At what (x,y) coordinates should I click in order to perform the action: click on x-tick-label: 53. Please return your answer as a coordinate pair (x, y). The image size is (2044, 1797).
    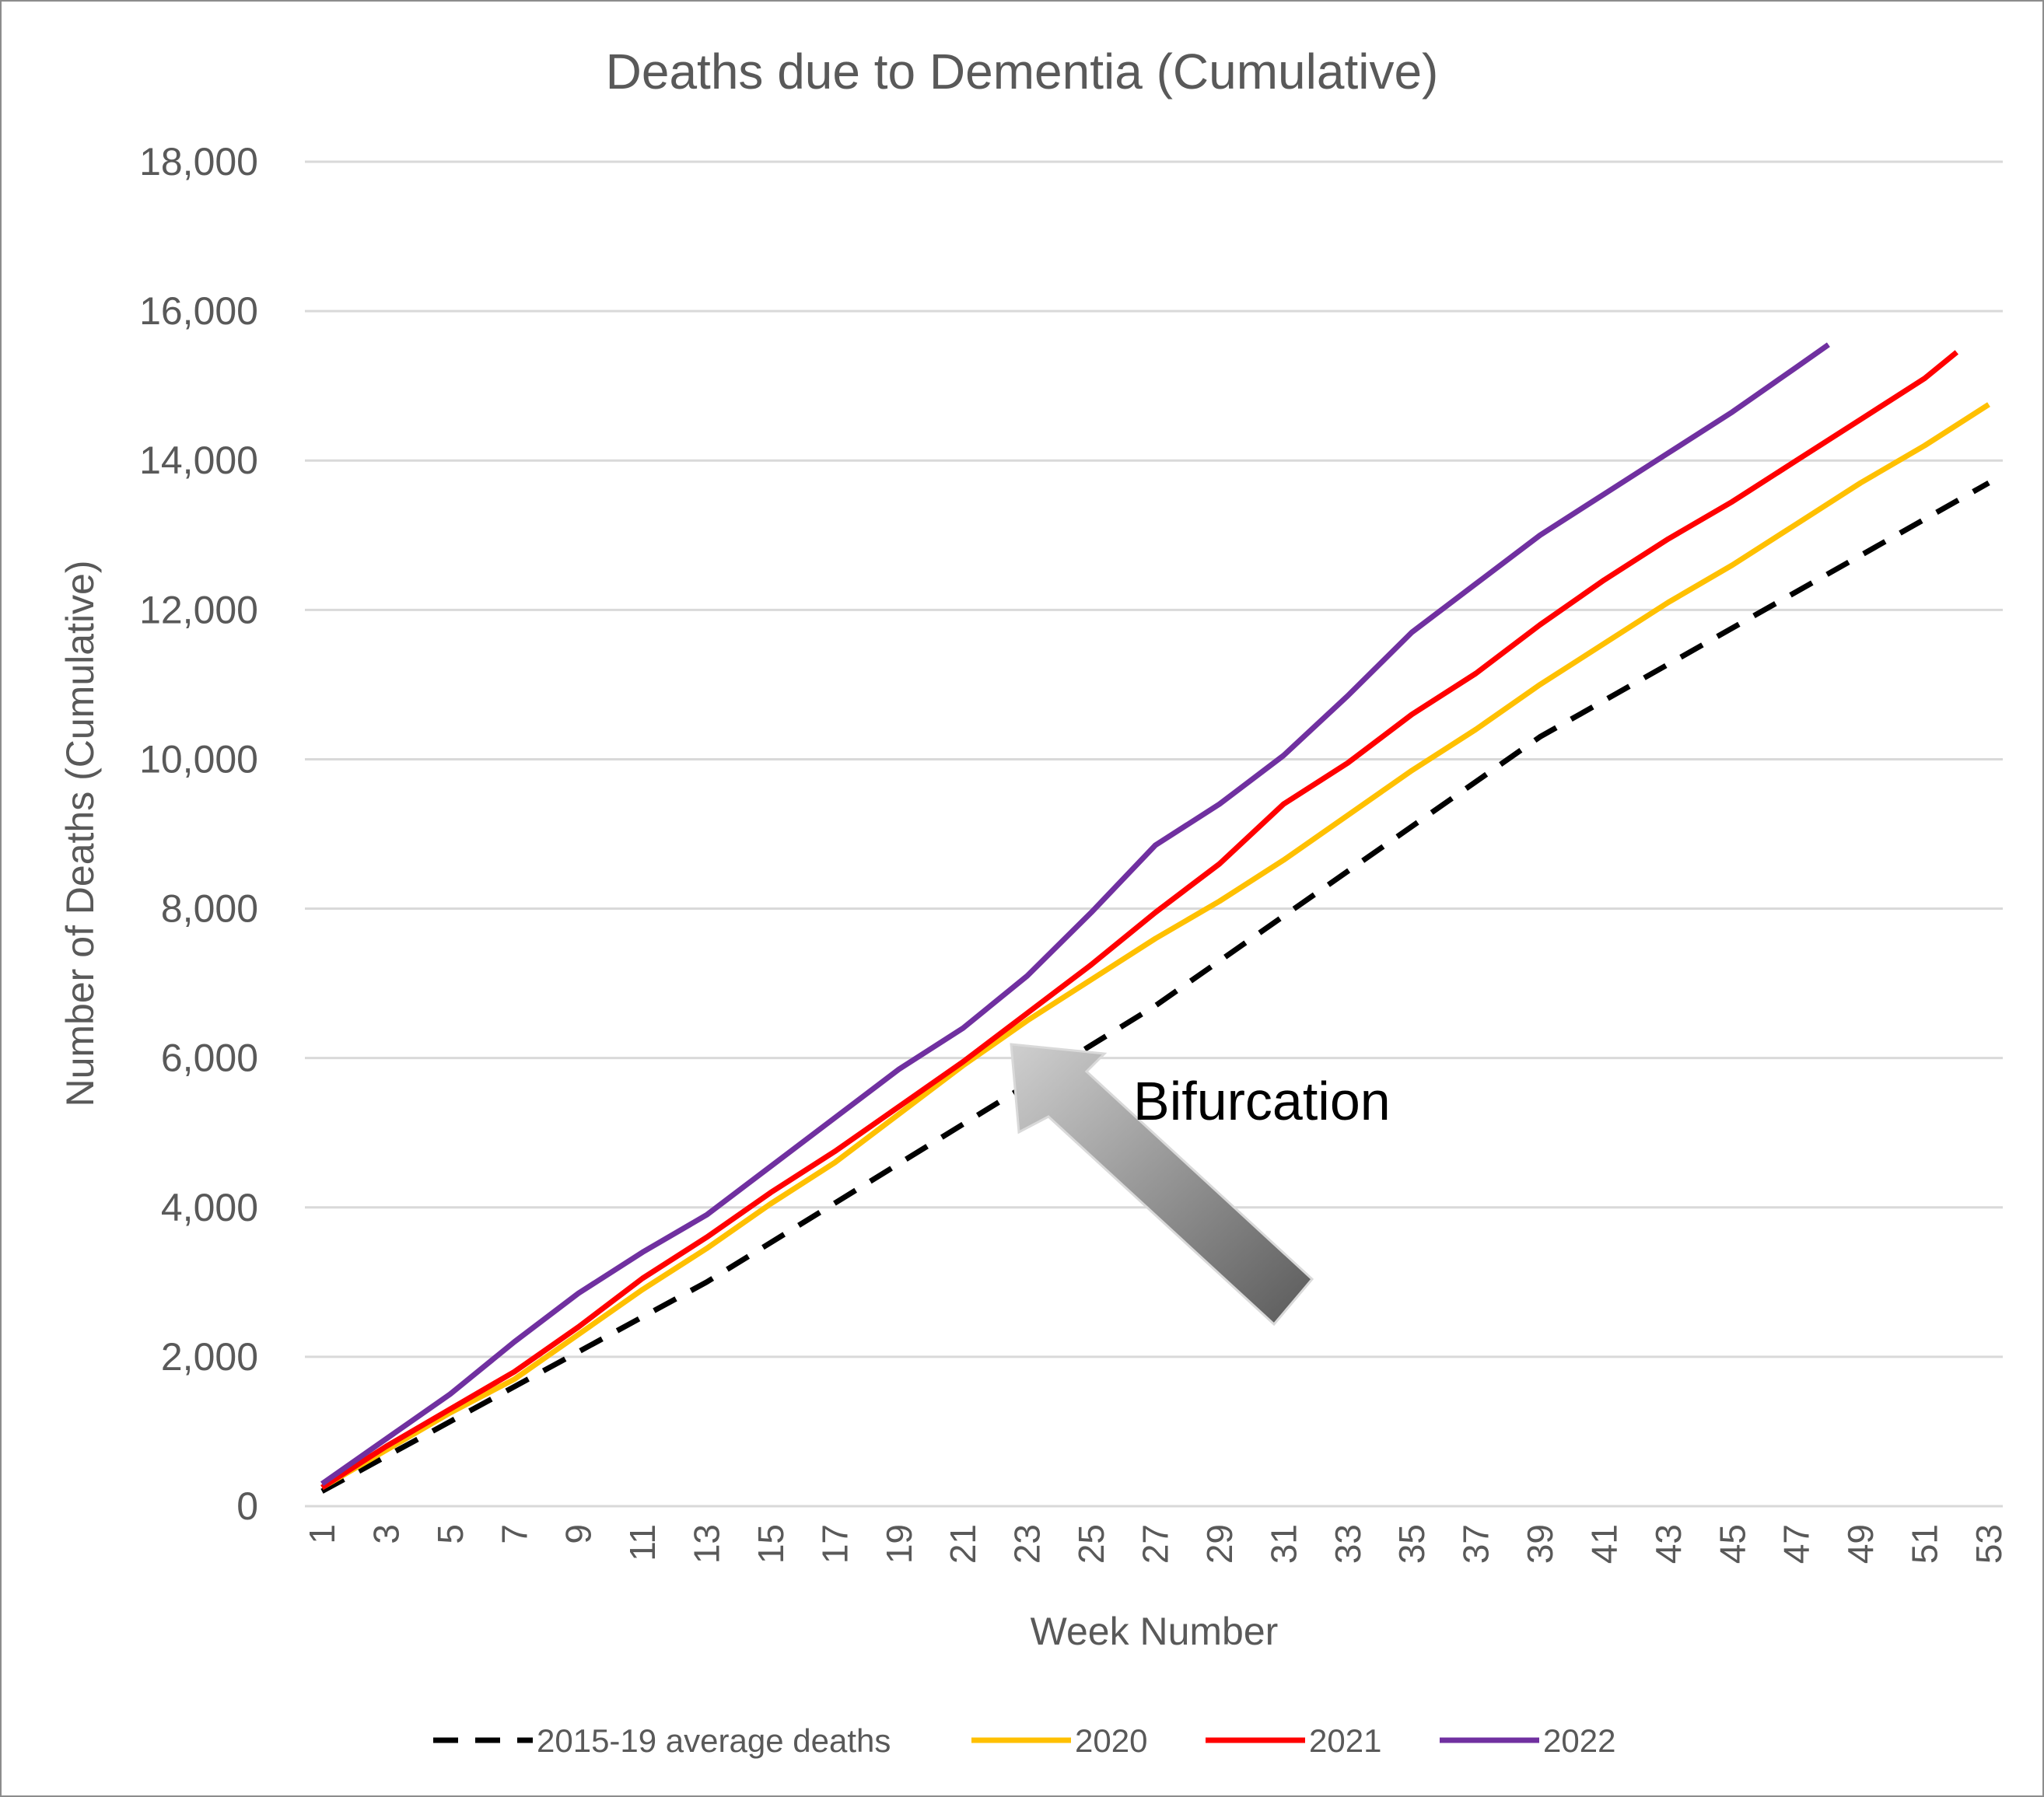
    Looking at the image, I should click on (1989, 1544).